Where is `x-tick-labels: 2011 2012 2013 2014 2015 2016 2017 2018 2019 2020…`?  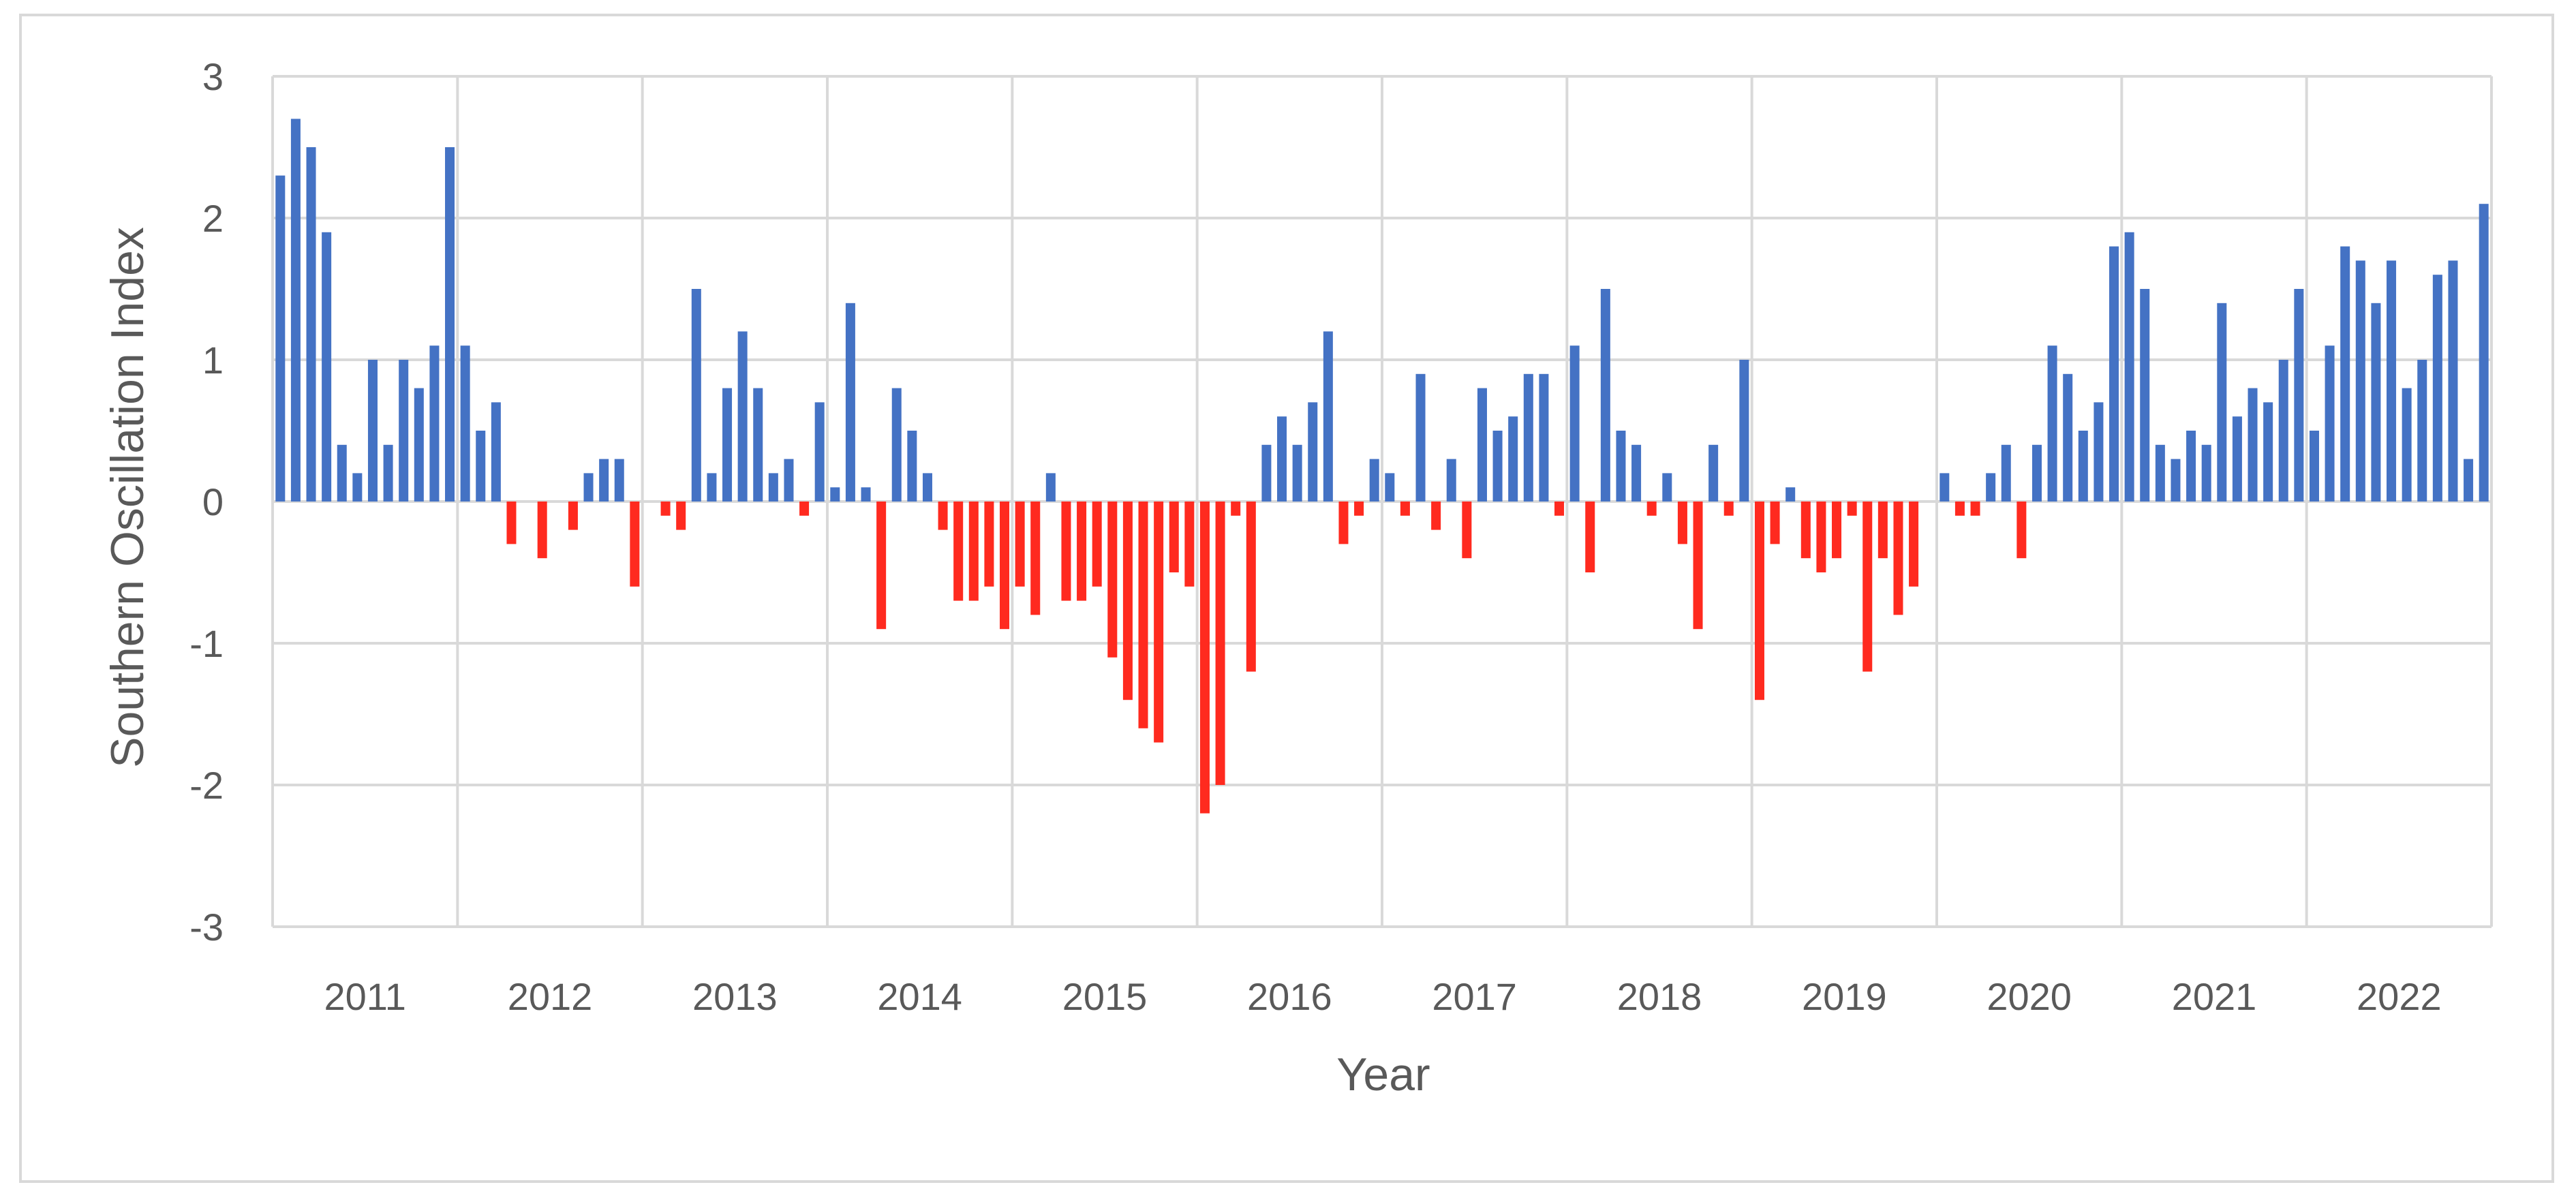
x-tick-labels: 2011 2012 2013 2014 2015 2016 2017 2018 2019 2020… is located at coordinates (1382, 997).